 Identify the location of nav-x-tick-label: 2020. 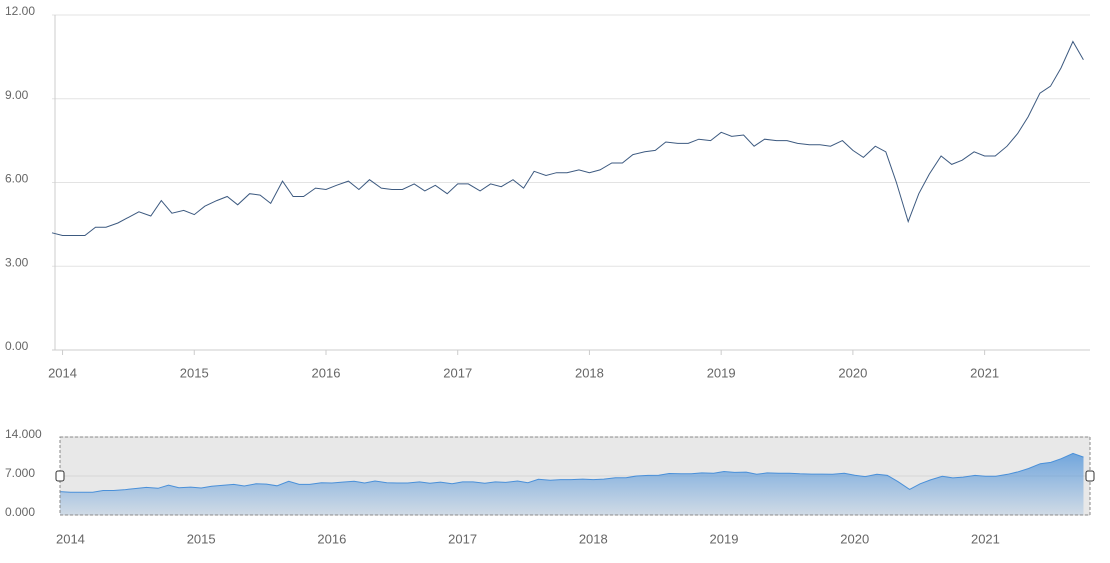
(854, 538).